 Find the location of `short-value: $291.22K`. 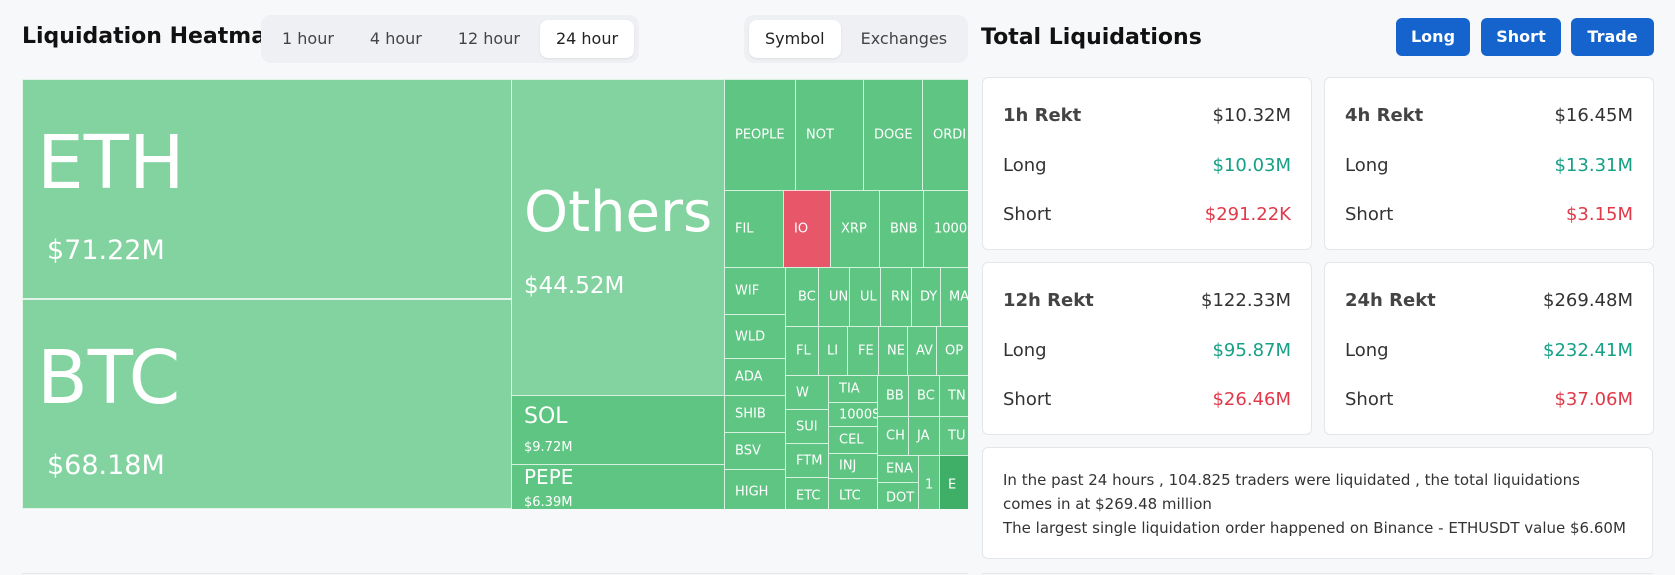

short-value: $291.22K is located at coordinates (1247, 214).